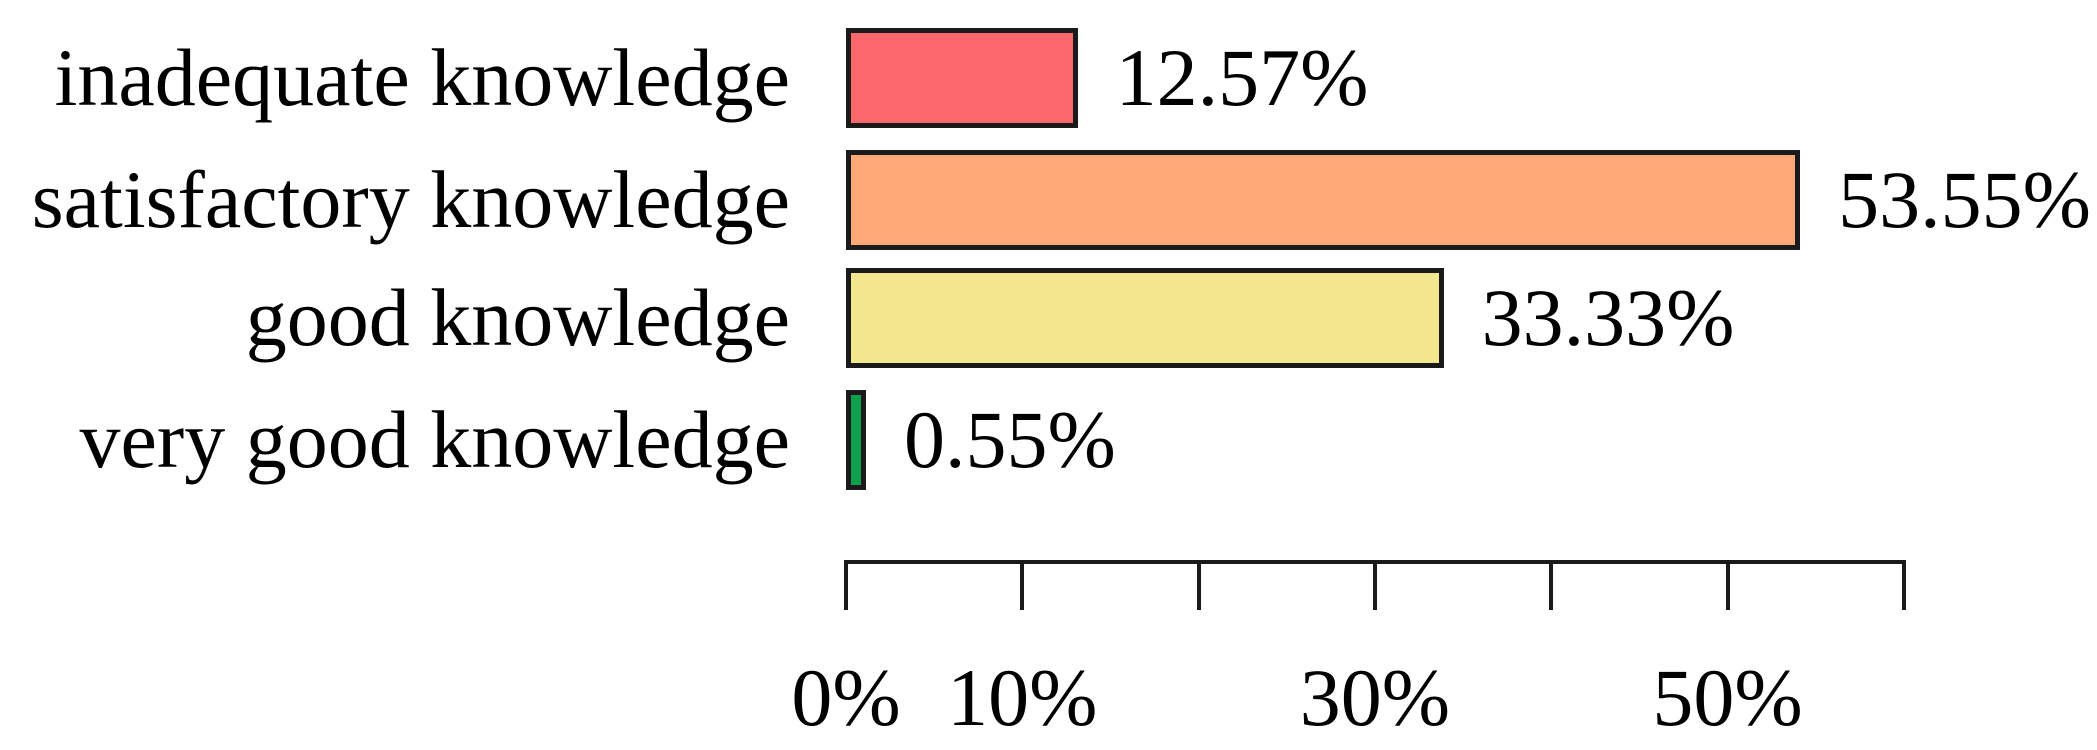  Describe the element at coordinates (435, 439) in the screenshot. I see `category-label: very good knowledge` at that location.